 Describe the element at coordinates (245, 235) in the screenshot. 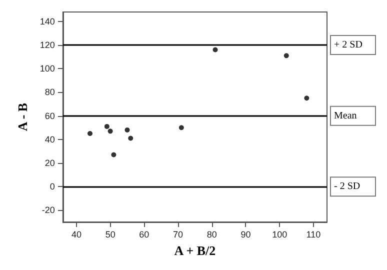

I see `x-tick-label: 90` at that location.